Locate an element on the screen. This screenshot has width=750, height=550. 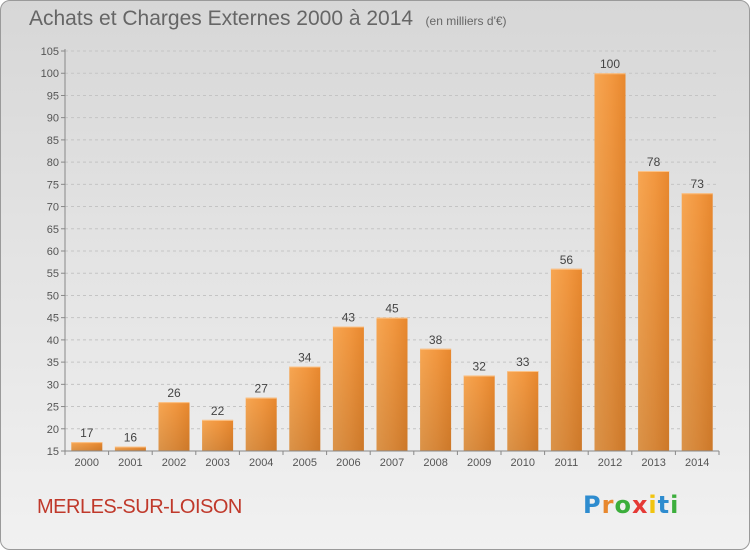
x-tick-label: 2011 is located at coordinates (567, 463).